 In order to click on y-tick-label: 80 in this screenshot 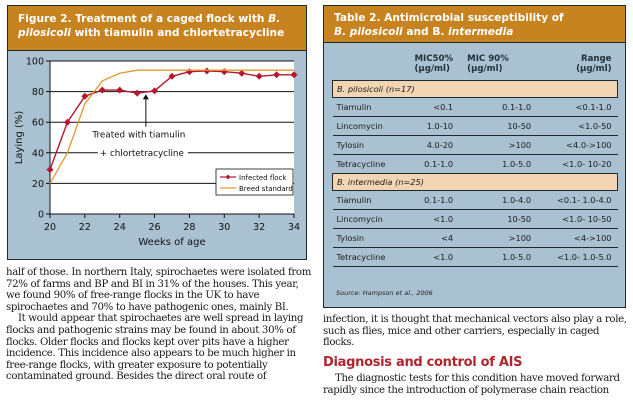, I will do `click(38, 92)`.